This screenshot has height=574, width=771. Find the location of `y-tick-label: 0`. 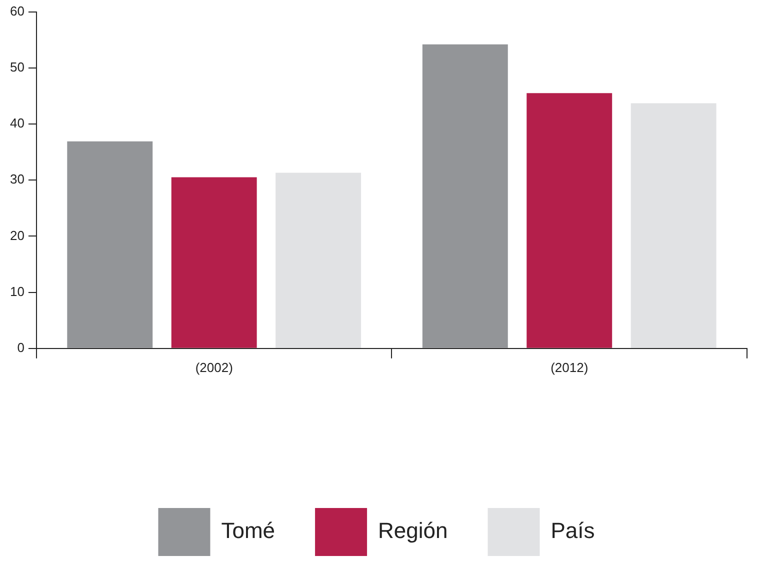

y-tick-label: 0 is located at coordinates (20, 347).